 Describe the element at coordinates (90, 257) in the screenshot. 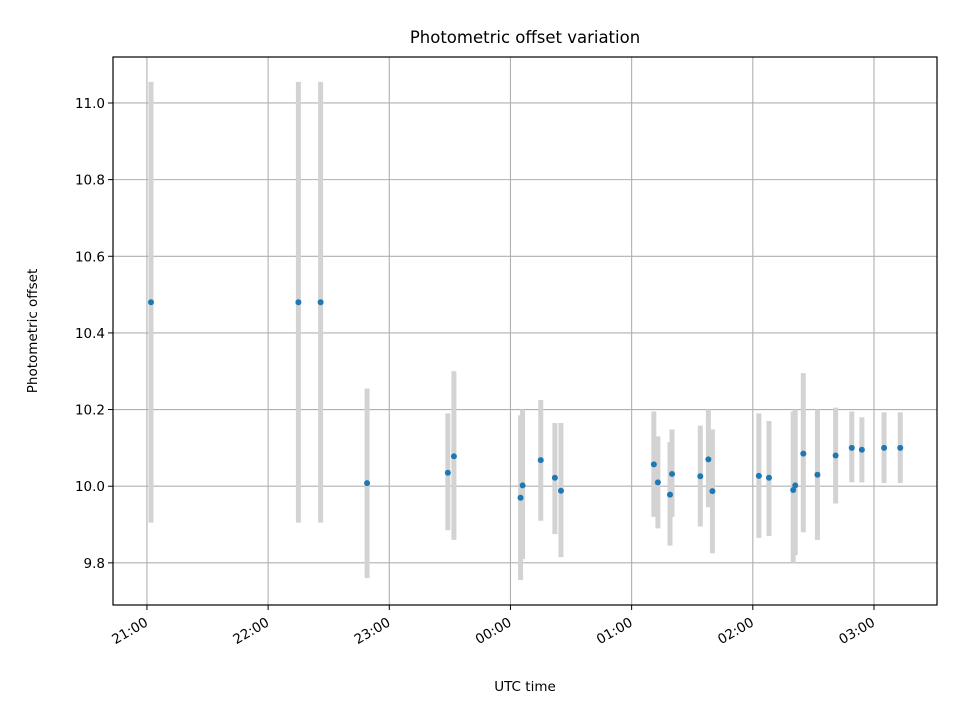

I see `y-tick-label: 10.6` at that location.